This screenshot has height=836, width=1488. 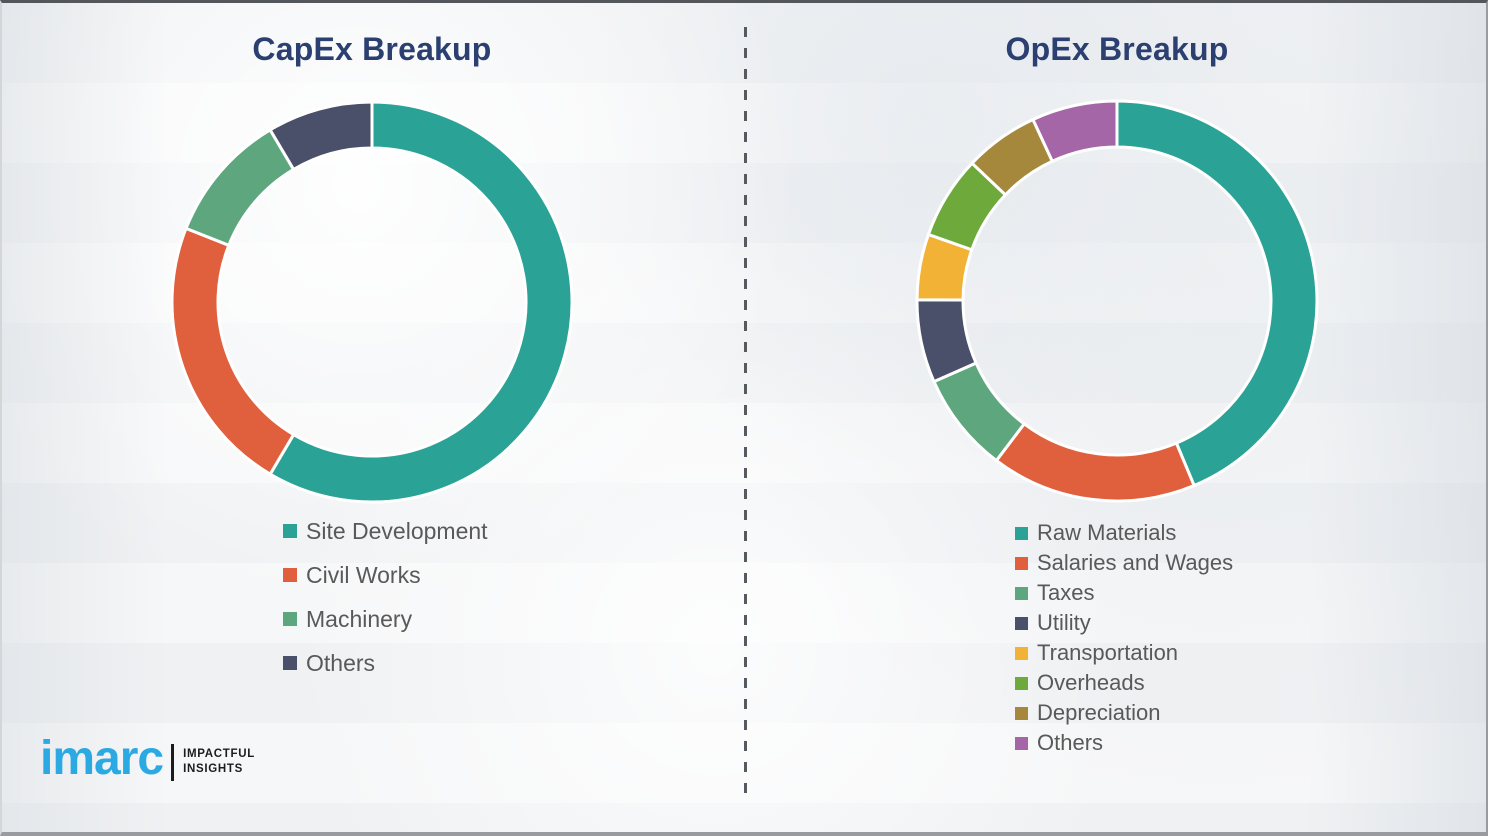 What do you see at coordinates (1124, 623) in the screenshot?
I see `legend-item-utility: Utility` at bounding box center [1124, 623].